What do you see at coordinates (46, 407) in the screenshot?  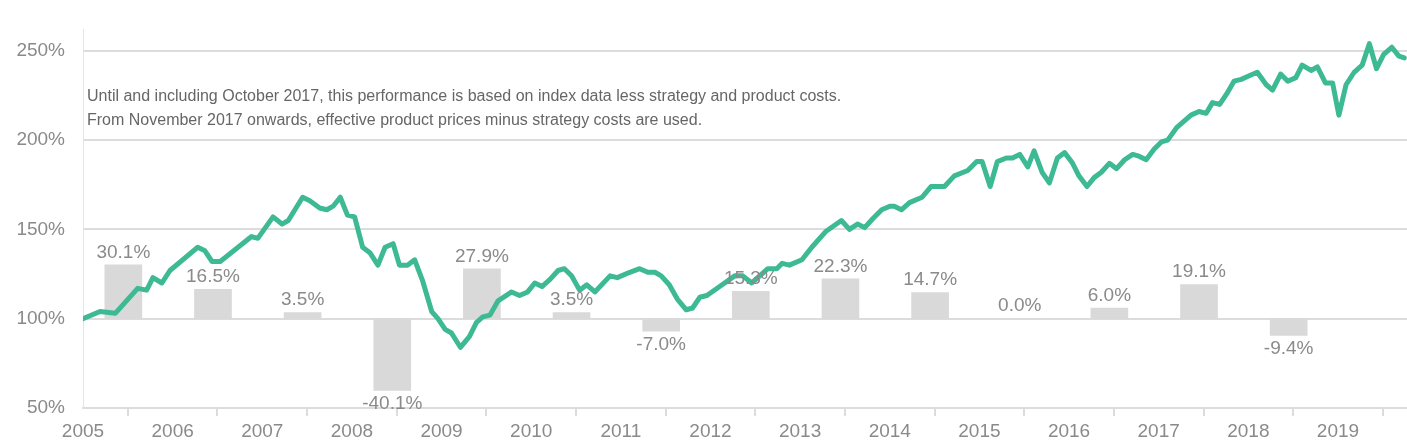 I see `y-tick-label: 50%` at bounding box center [46, 407].